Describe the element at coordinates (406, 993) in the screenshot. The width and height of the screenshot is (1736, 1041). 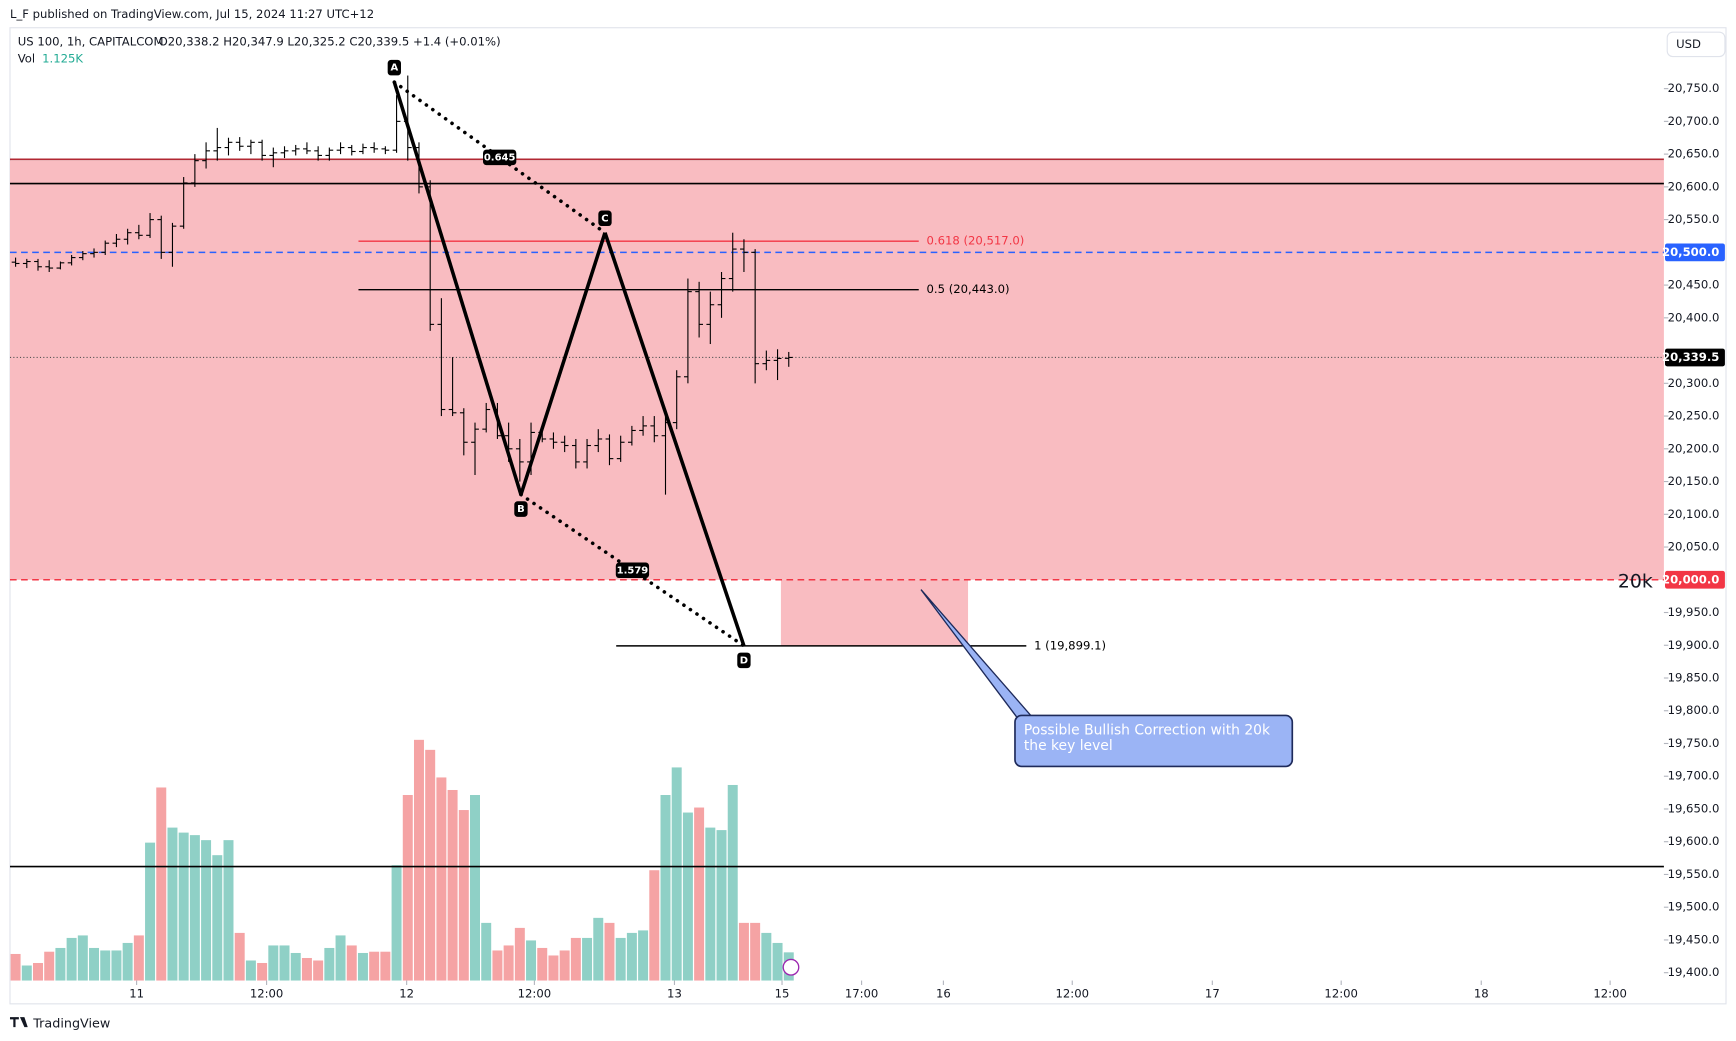
I see `x-tick-label: 12` at that location.